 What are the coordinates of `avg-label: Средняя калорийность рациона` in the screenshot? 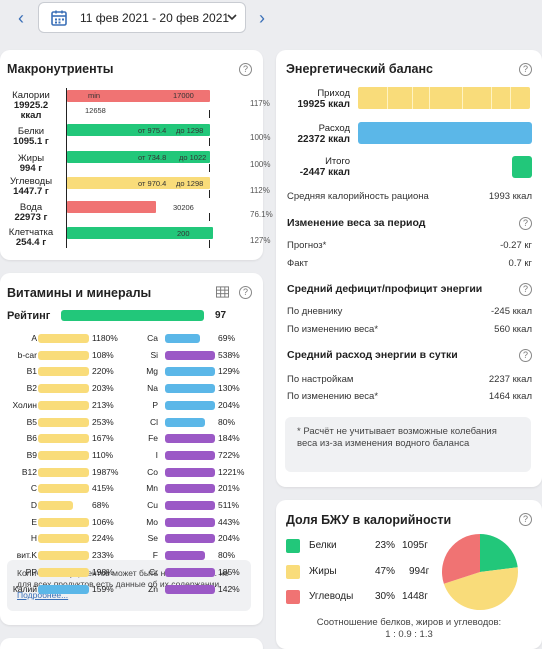 It's located at (358, 196).